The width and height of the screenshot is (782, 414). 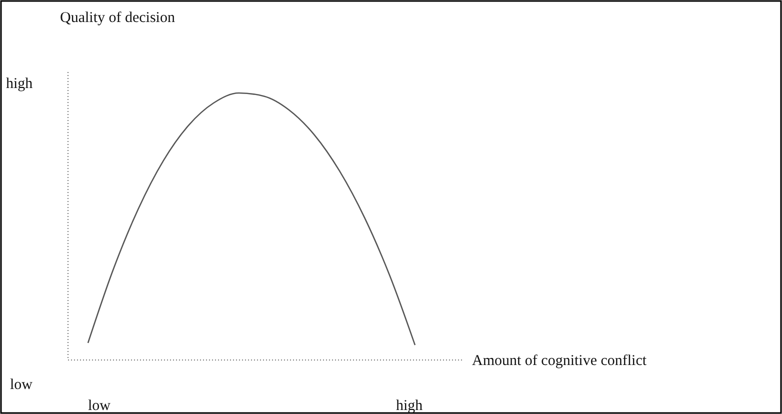 I want to click on x-axis-title: Amount of cognitive conflict, so click(x=560, y=361).